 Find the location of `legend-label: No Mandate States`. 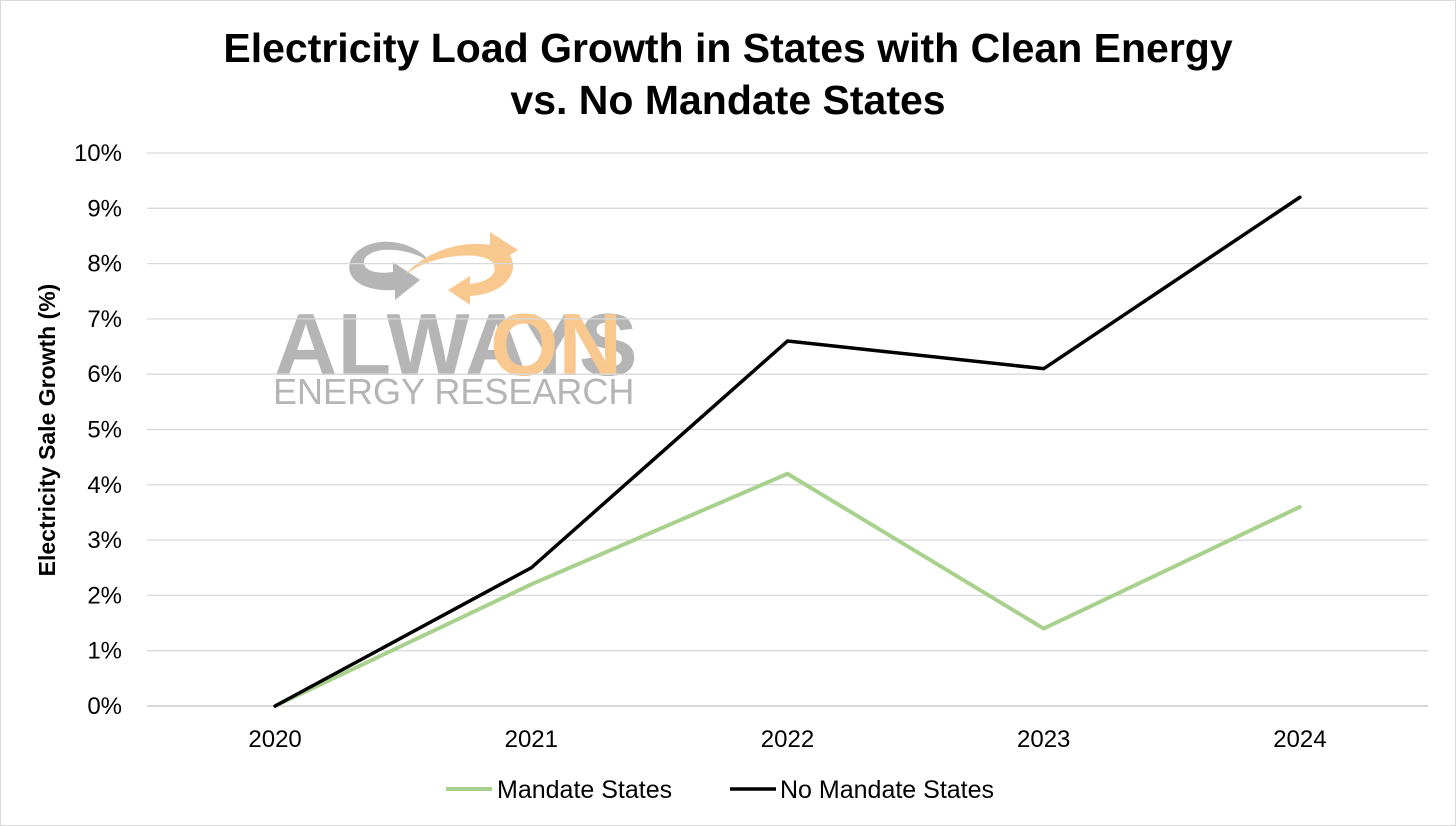

legend-label: No Mandate States is located at coordinates (887, 790).